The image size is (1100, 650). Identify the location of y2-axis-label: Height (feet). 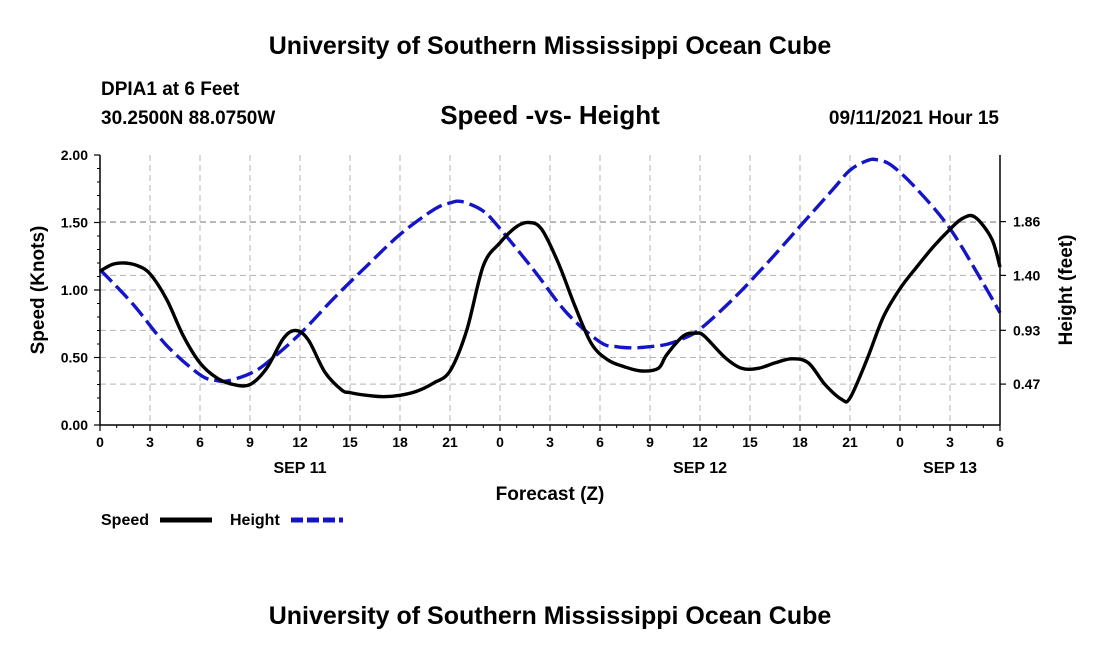
(1066, 290).